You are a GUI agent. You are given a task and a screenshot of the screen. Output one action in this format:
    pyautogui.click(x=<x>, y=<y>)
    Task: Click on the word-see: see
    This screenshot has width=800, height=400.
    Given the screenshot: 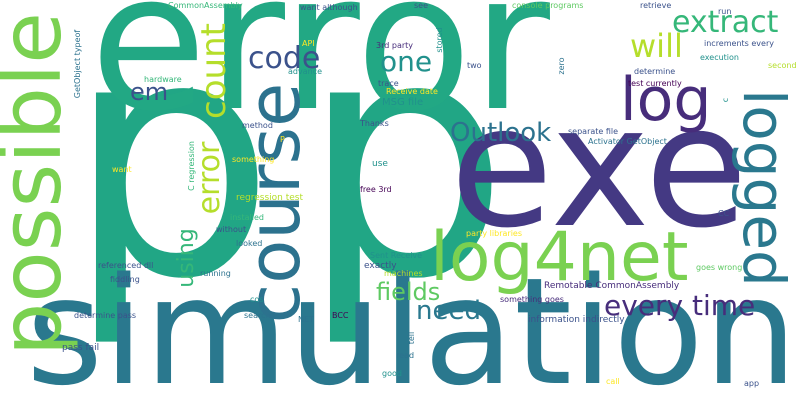 What is the action you would take?
    pyautogui.click(x=421, y=5)
    